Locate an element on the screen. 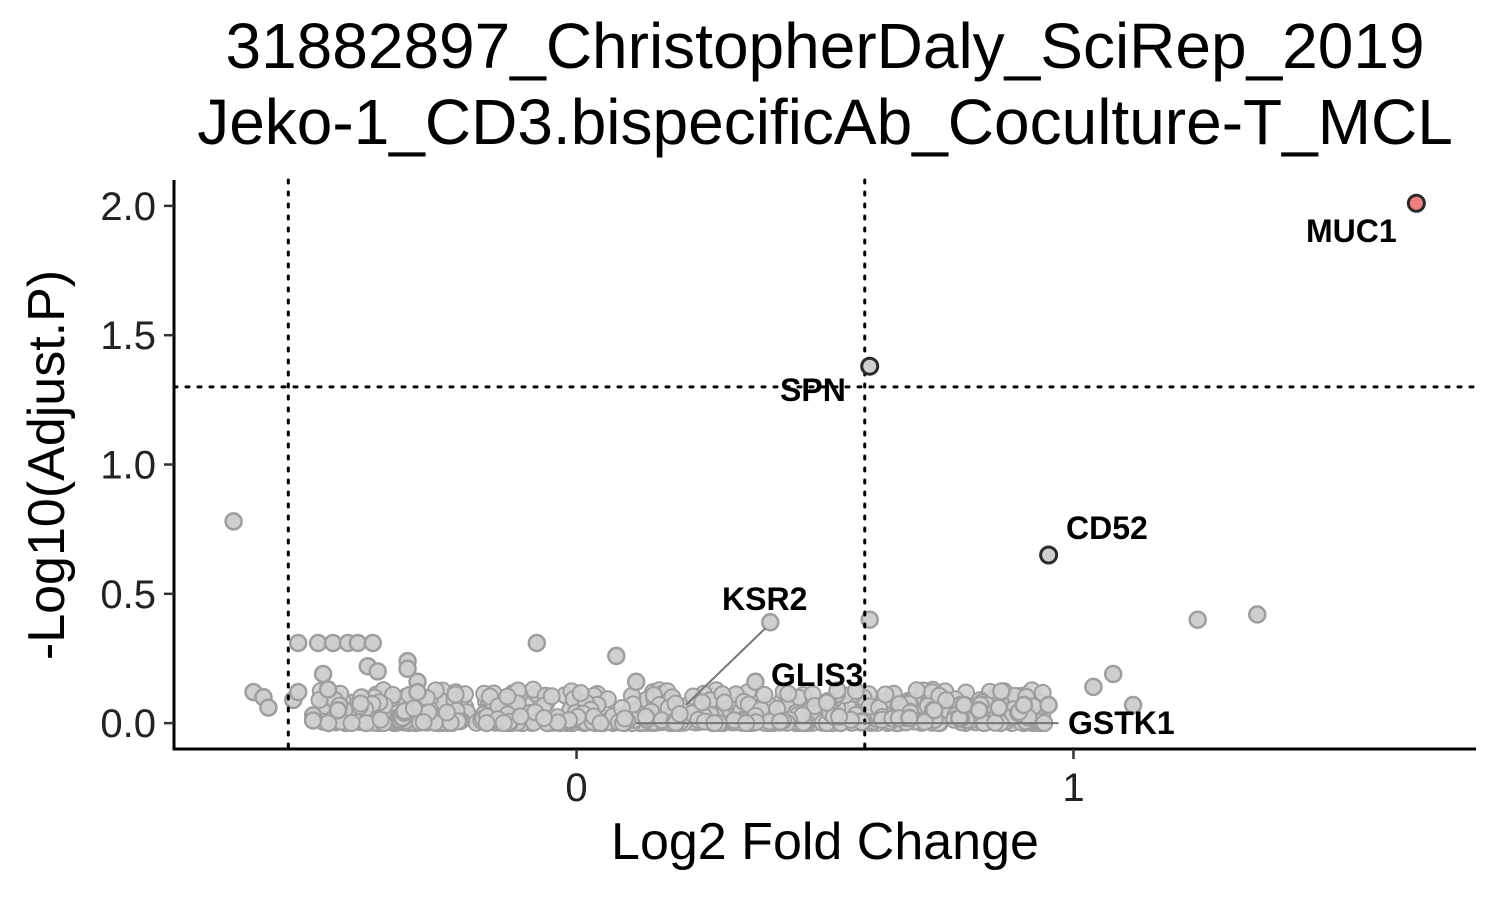 This screenshot has height=900, width=1500. highlighted-point-cd52 is located at coordinates (1049, 555).